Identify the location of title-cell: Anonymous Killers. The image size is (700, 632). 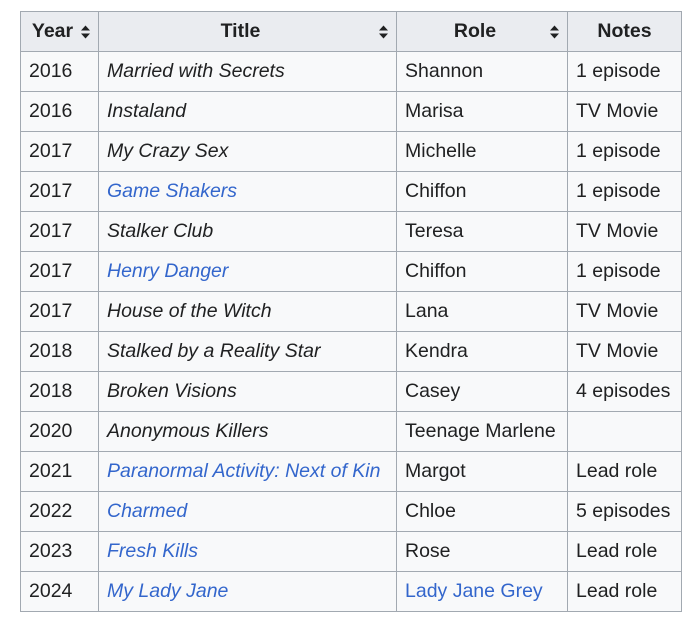
(247, 431).